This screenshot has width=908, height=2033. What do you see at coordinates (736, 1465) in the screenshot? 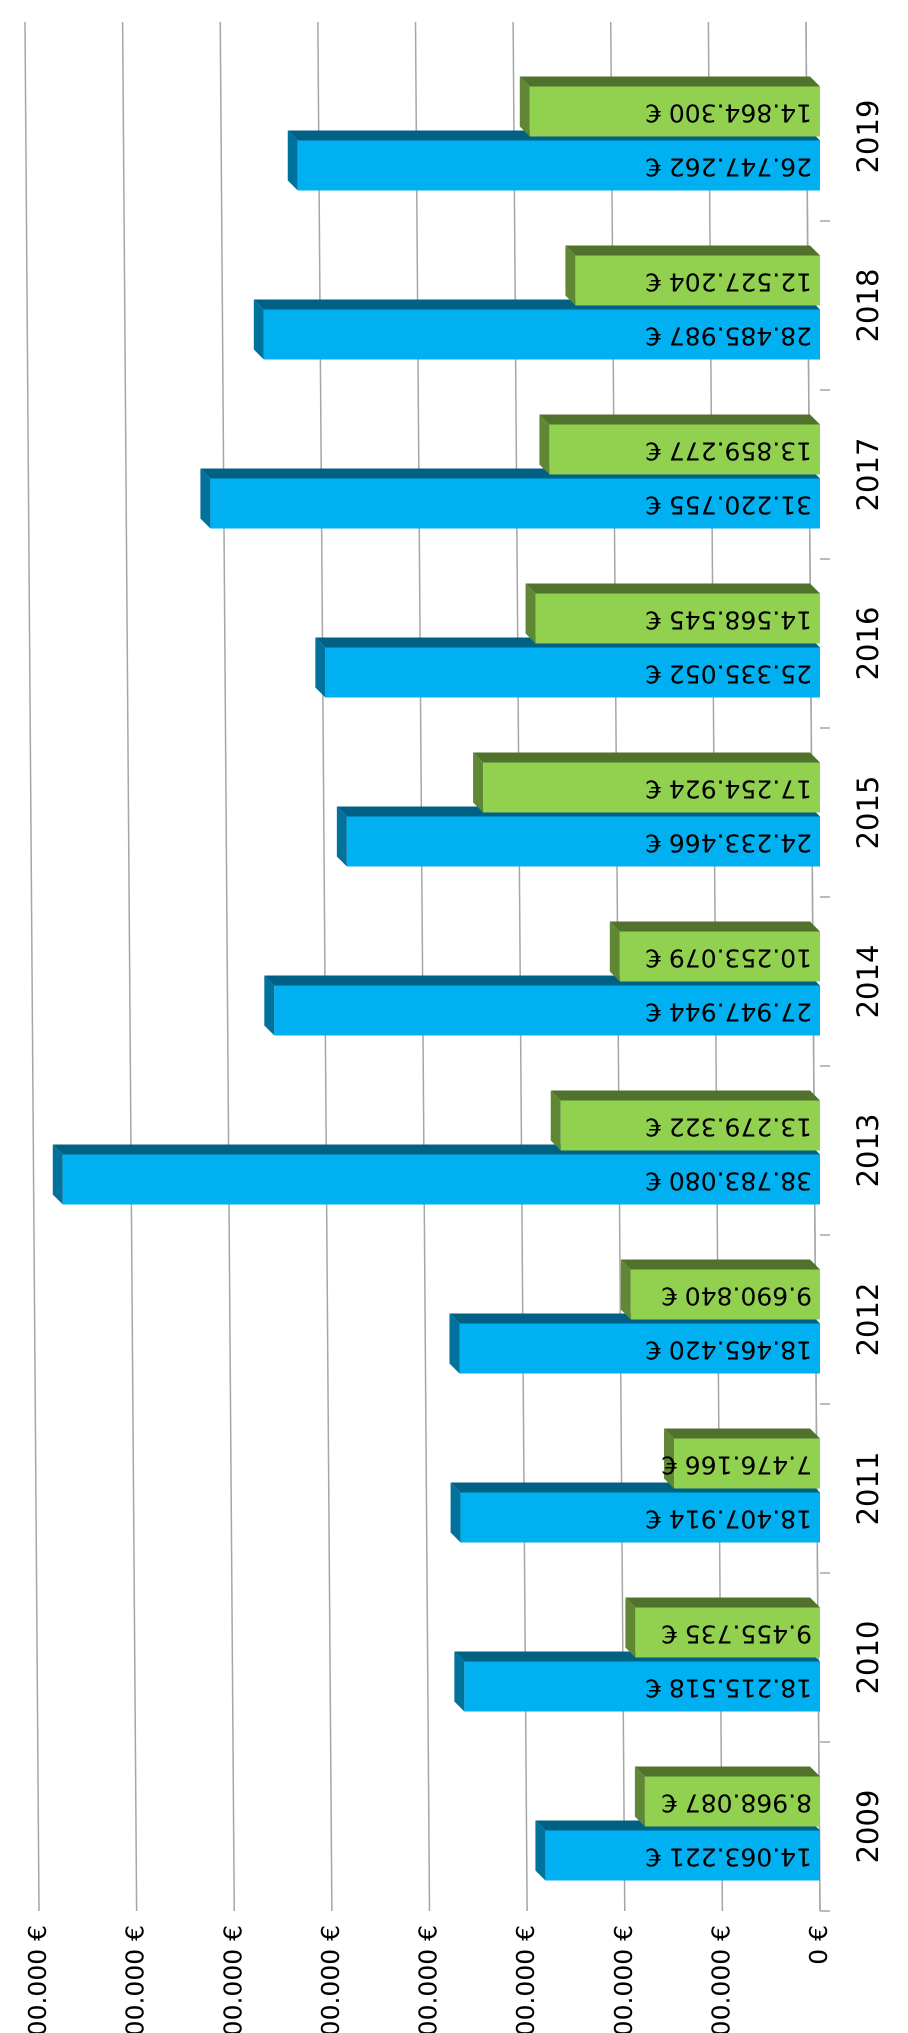
I see `data-label: 7.476.166 €` at bounding box center [736, 1465].